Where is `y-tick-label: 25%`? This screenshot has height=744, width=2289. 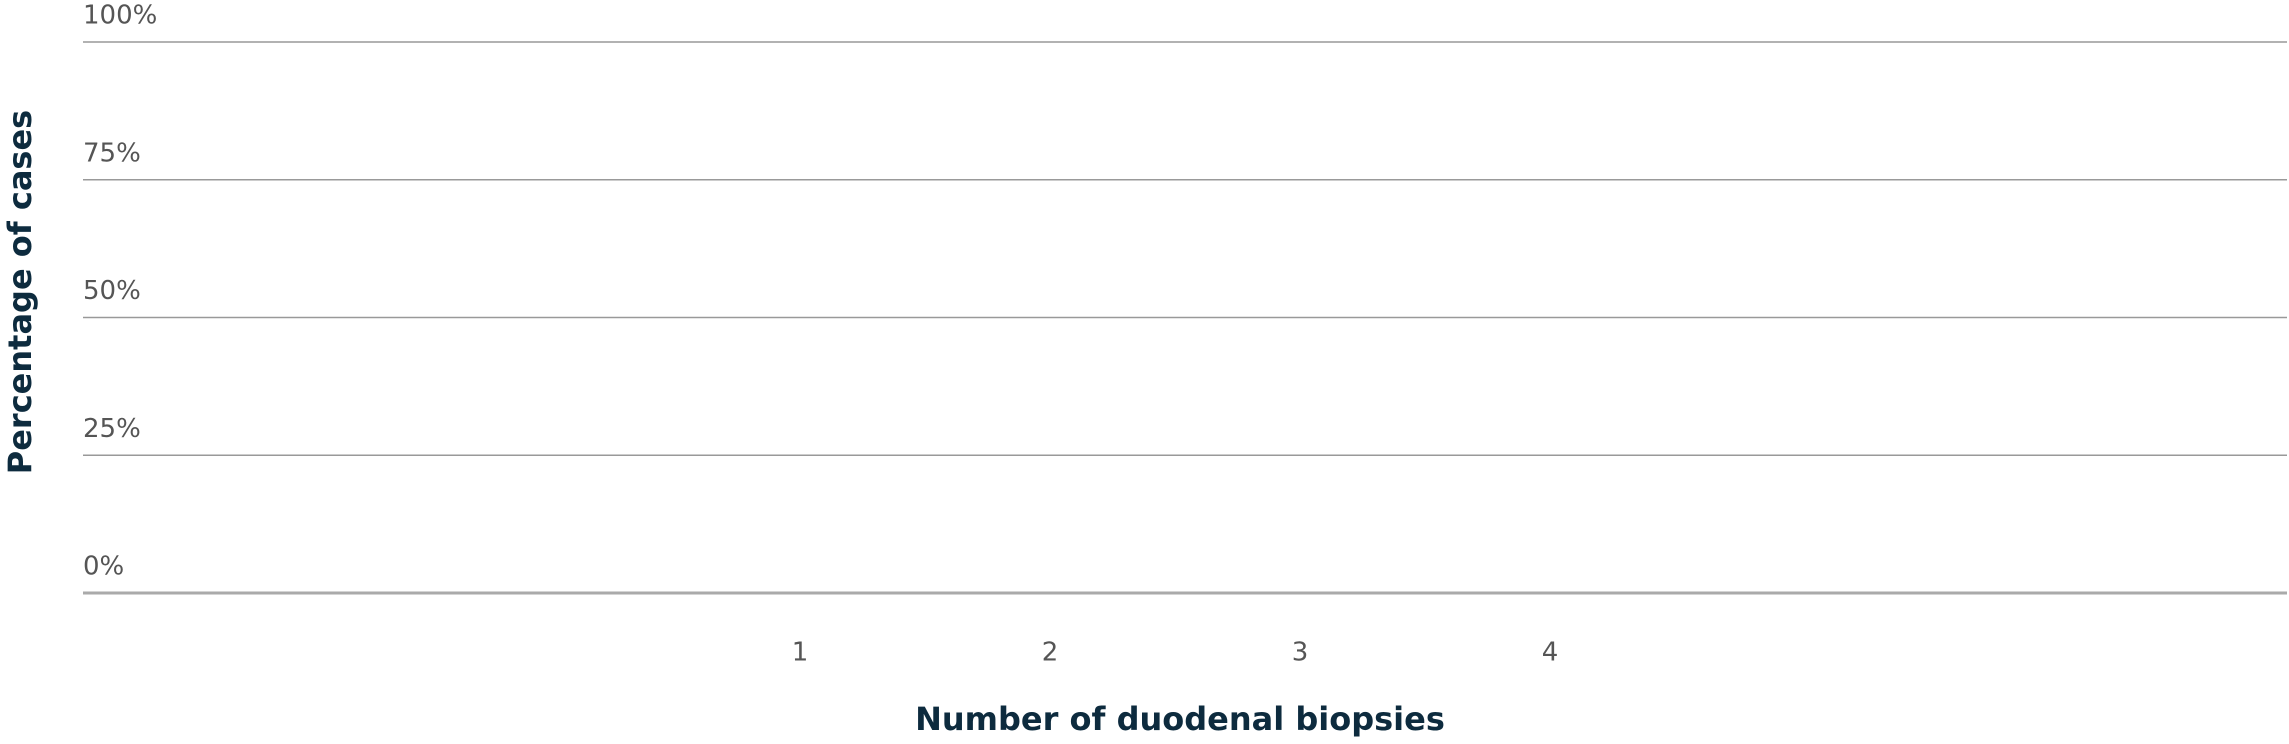 y-tick-label: 25% is located at coordinates (112, 429).